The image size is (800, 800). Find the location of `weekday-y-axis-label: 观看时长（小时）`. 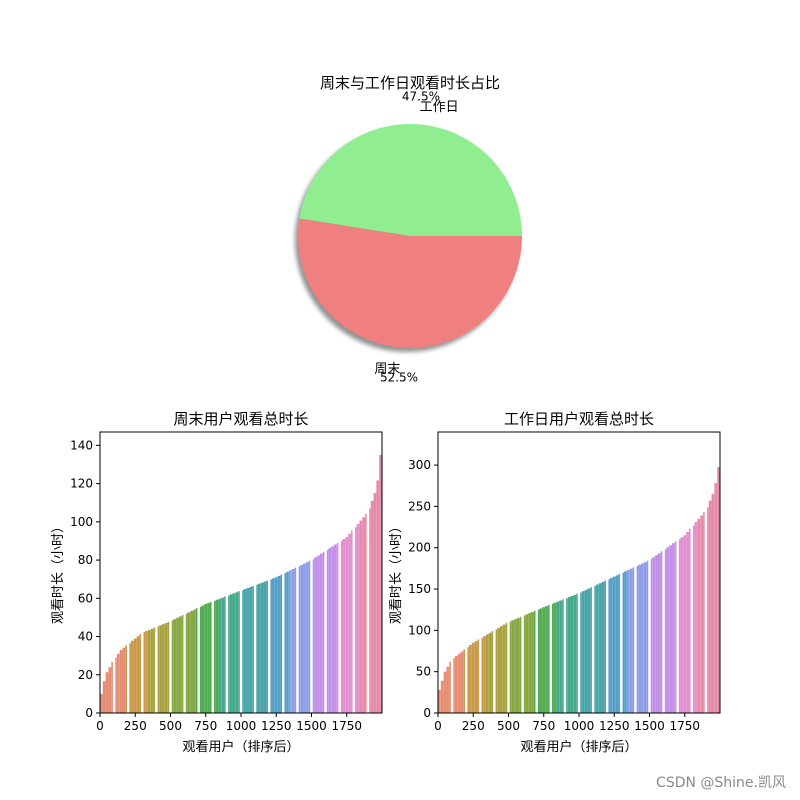

weekday-y-axis-label: 观看时长（小时） is located at coordinates (396, 572).